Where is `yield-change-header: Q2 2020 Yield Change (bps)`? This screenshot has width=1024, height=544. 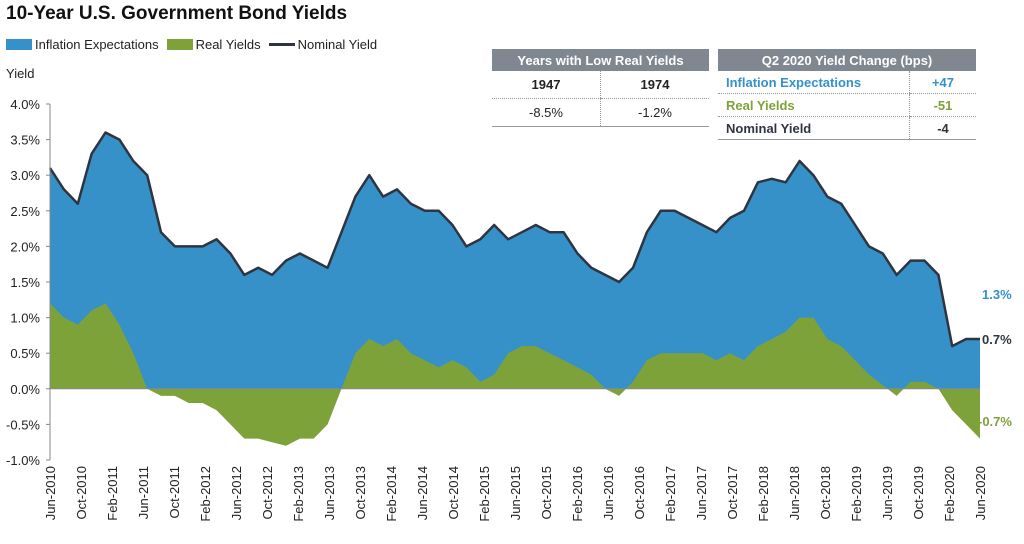 yield-change-header: Q2 2020 Yield Change (bps) is located at coordinates (847, 60).